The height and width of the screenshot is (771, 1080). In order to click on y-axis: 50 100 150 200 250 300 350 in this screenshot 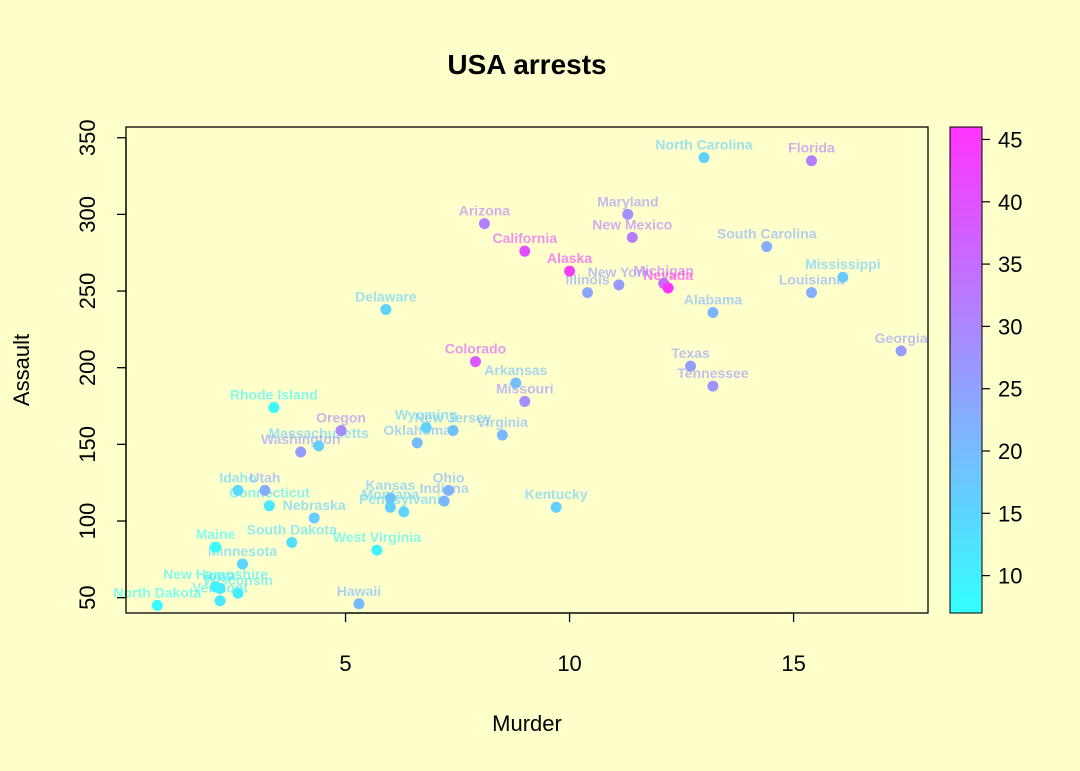, I will do `click(101, 364)`.